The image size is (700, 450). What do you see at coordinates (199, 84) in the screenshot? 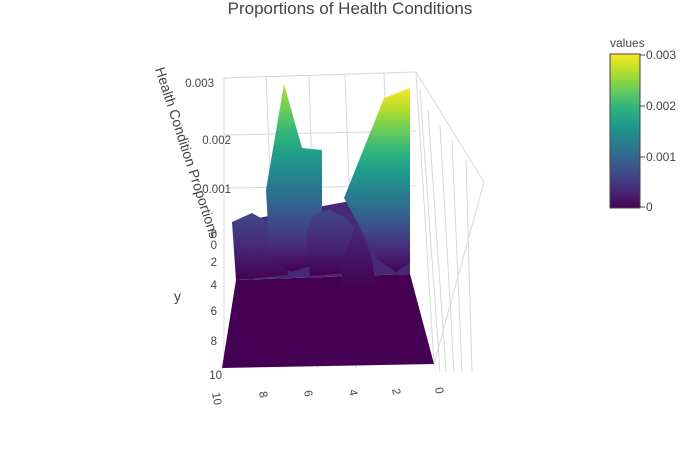
I see `z-tick-label: 0.003` at bounding box center [199, 84].